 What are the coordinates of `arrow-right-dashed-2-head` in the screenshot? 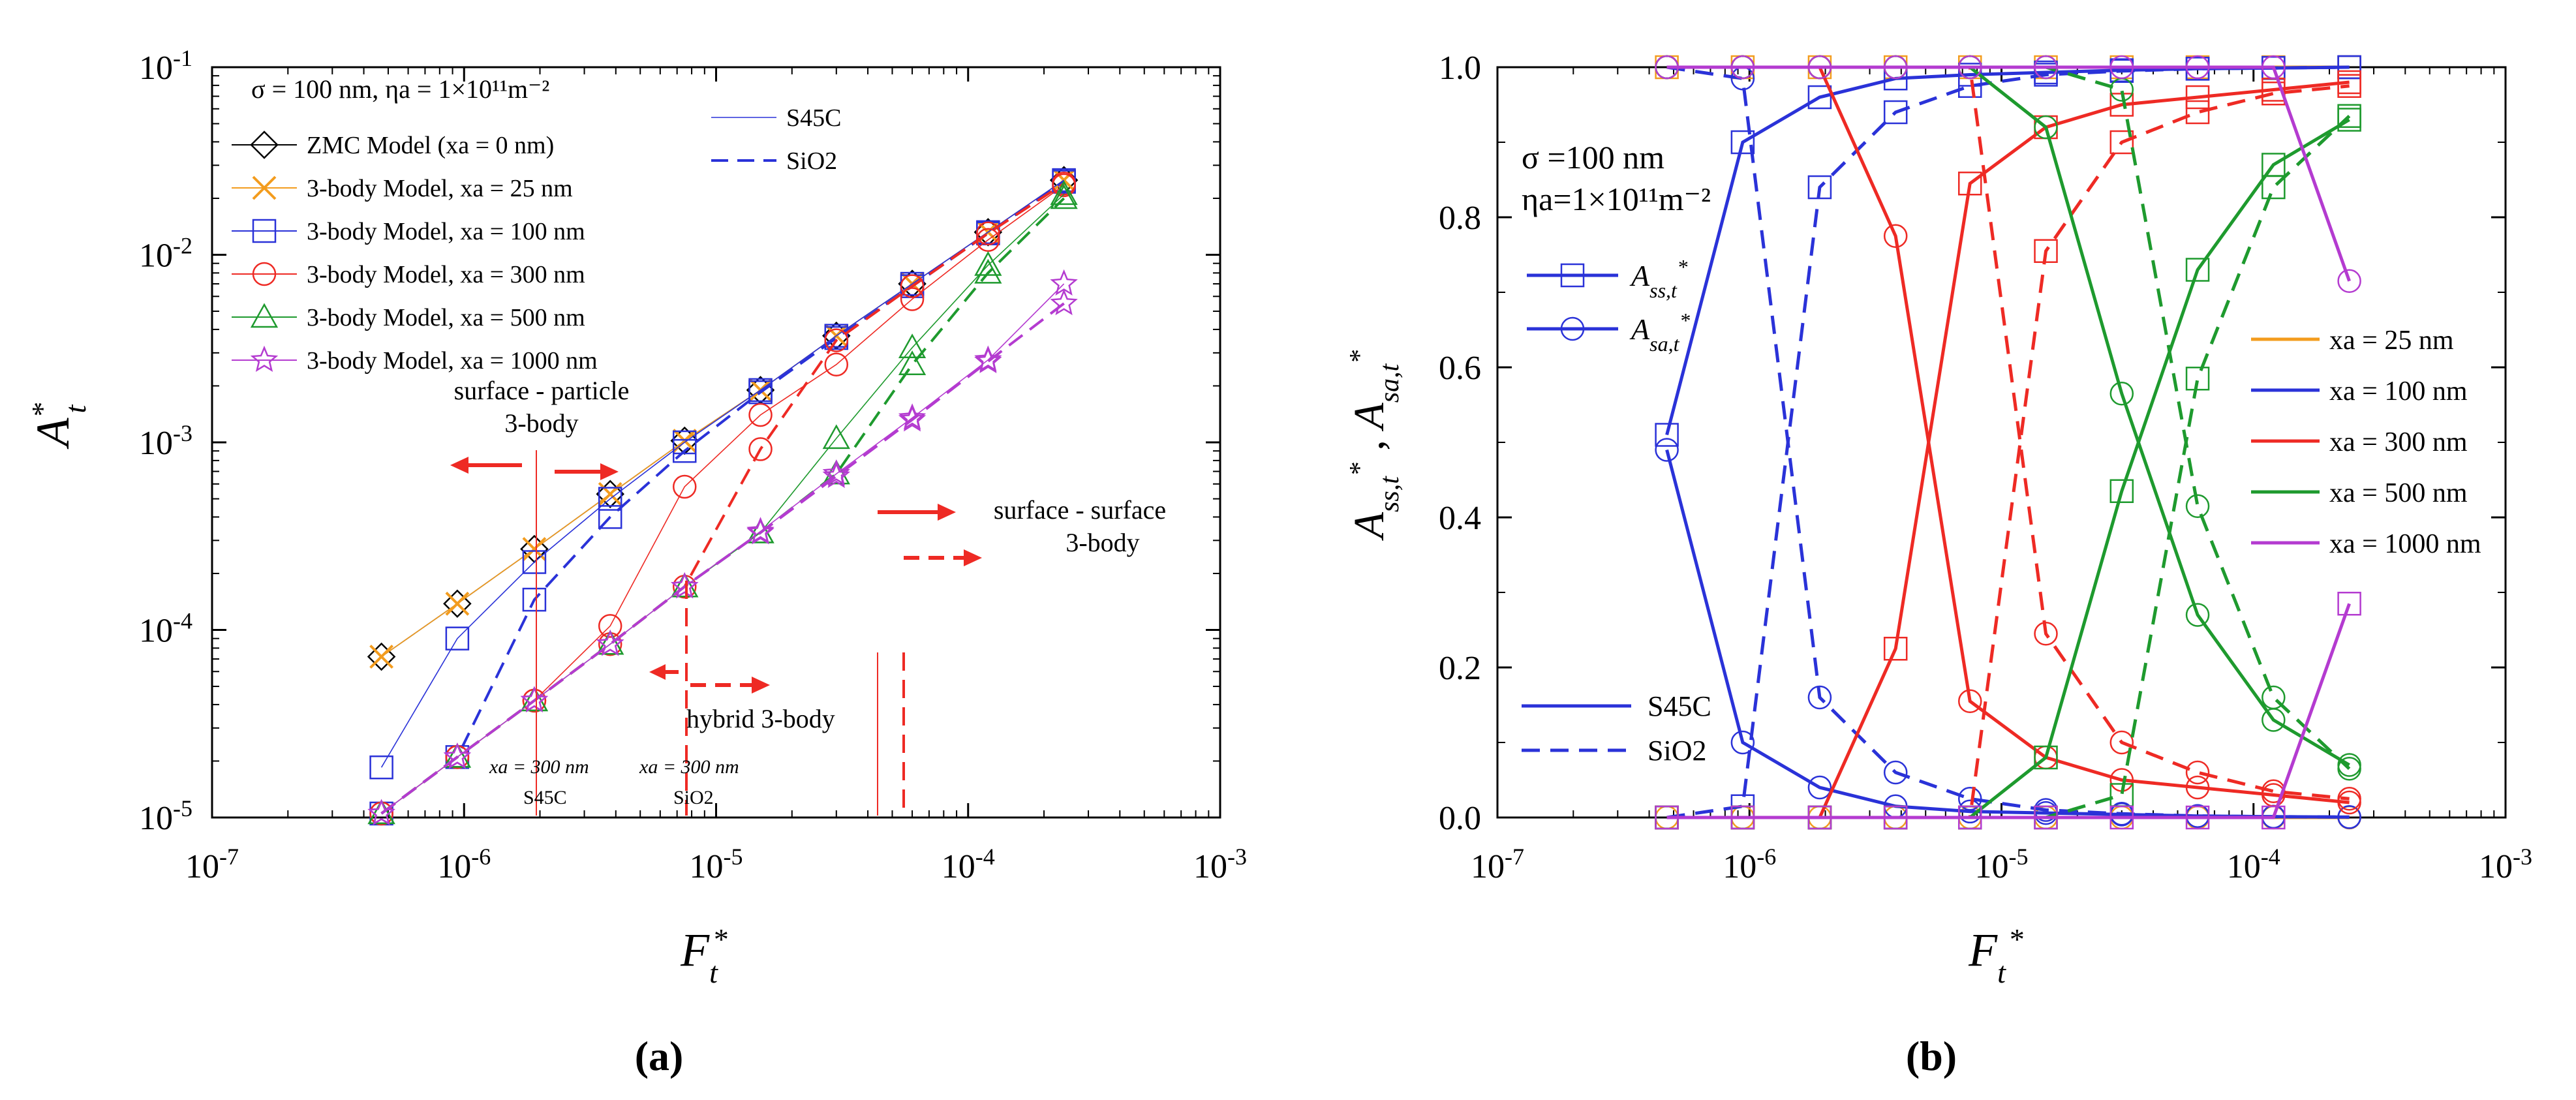 It's located at (973, 557).